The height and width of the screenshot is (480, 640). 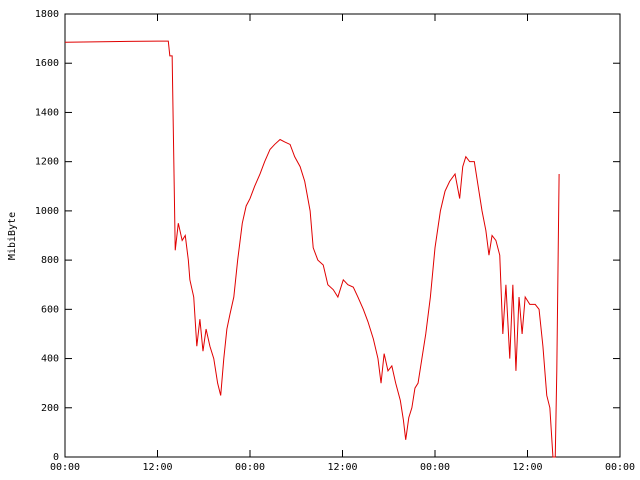 What do you see at coordinates (47, 211) in the screenshot?
I see `y-tick-label: 1000` at bounding box center [47, 211].